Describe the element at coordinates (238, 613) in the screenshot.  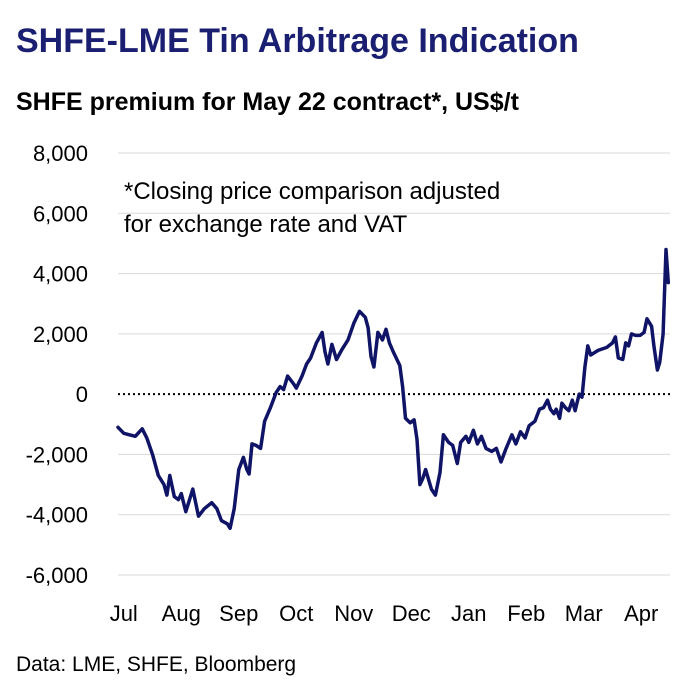
I see `x-tick-label: Sep` at that location.